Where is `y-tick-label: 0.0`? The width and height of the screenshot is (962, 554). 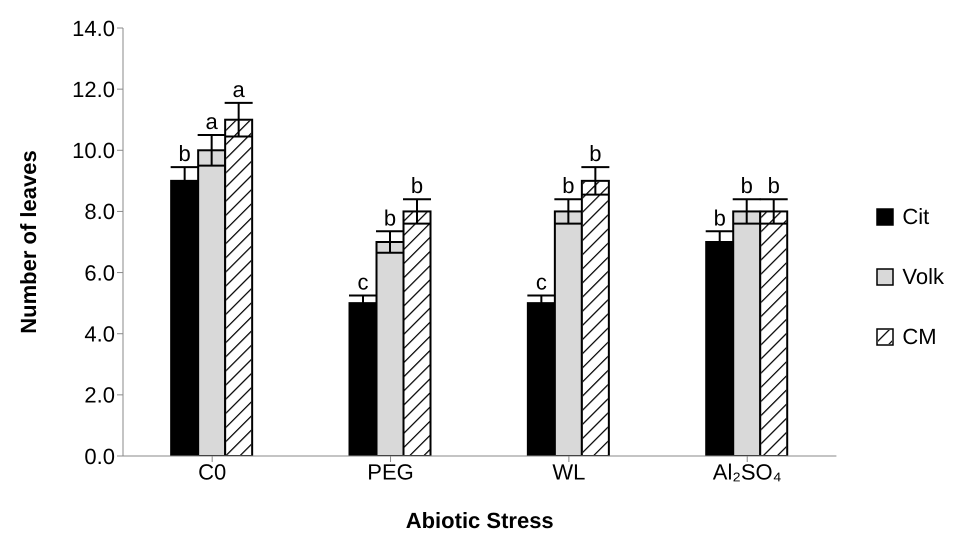
y-tick-label: 0.0 is located at coordinates (99, 456).